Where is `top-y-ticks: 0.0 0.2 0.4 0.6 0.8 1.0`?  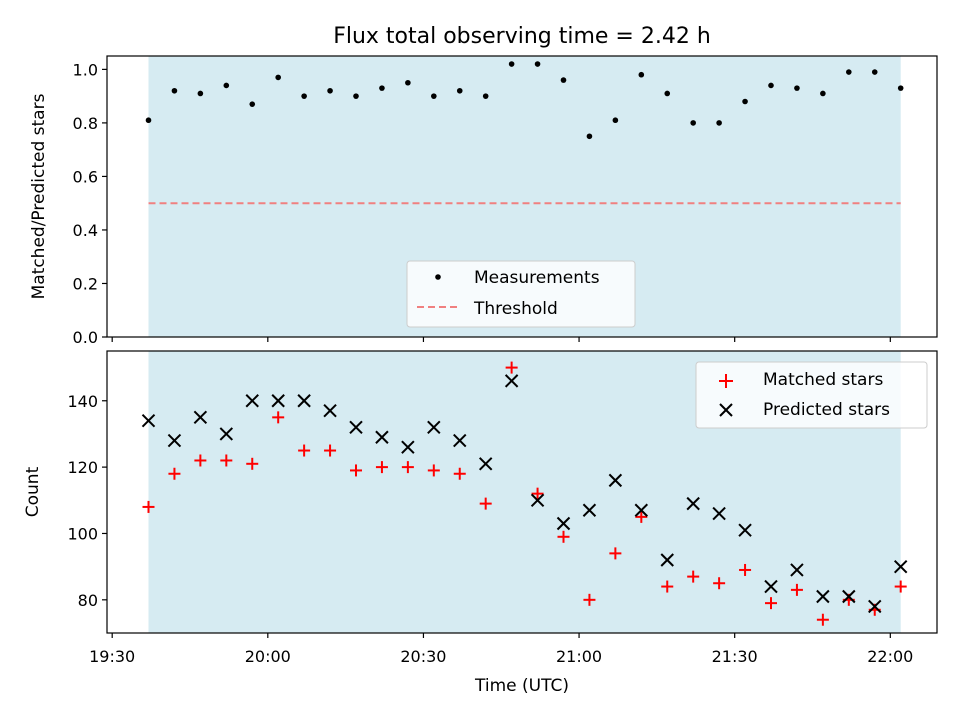 top-y-ticks: 0.0 0.2 0.4 0.6 0.8 1.0 is located at coordinates (90, 203).